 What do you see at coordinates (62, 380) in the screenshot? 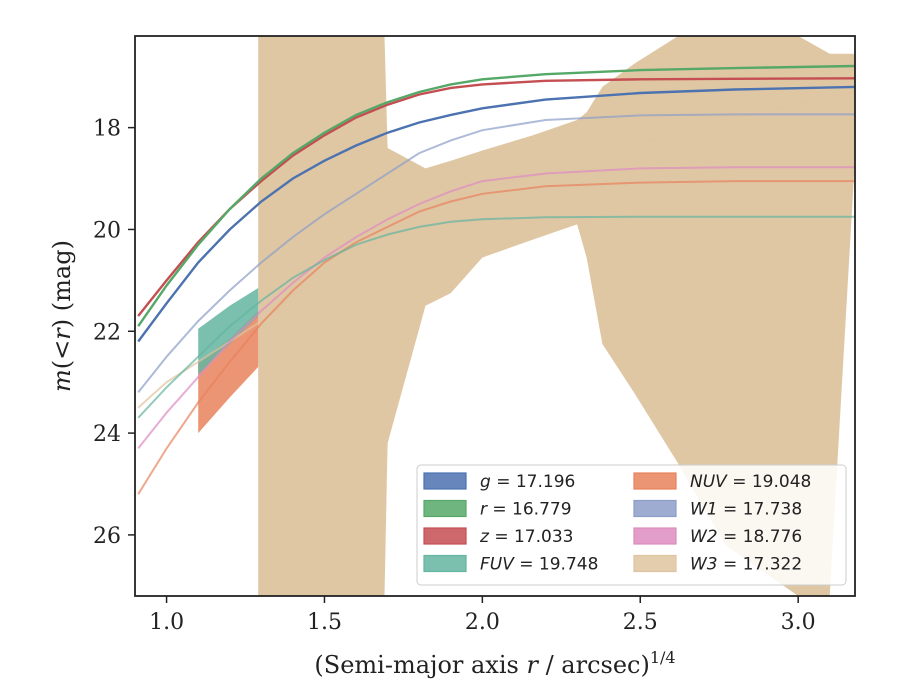
I see `y-axis-title-m: m` at bounding box center [62, 380].